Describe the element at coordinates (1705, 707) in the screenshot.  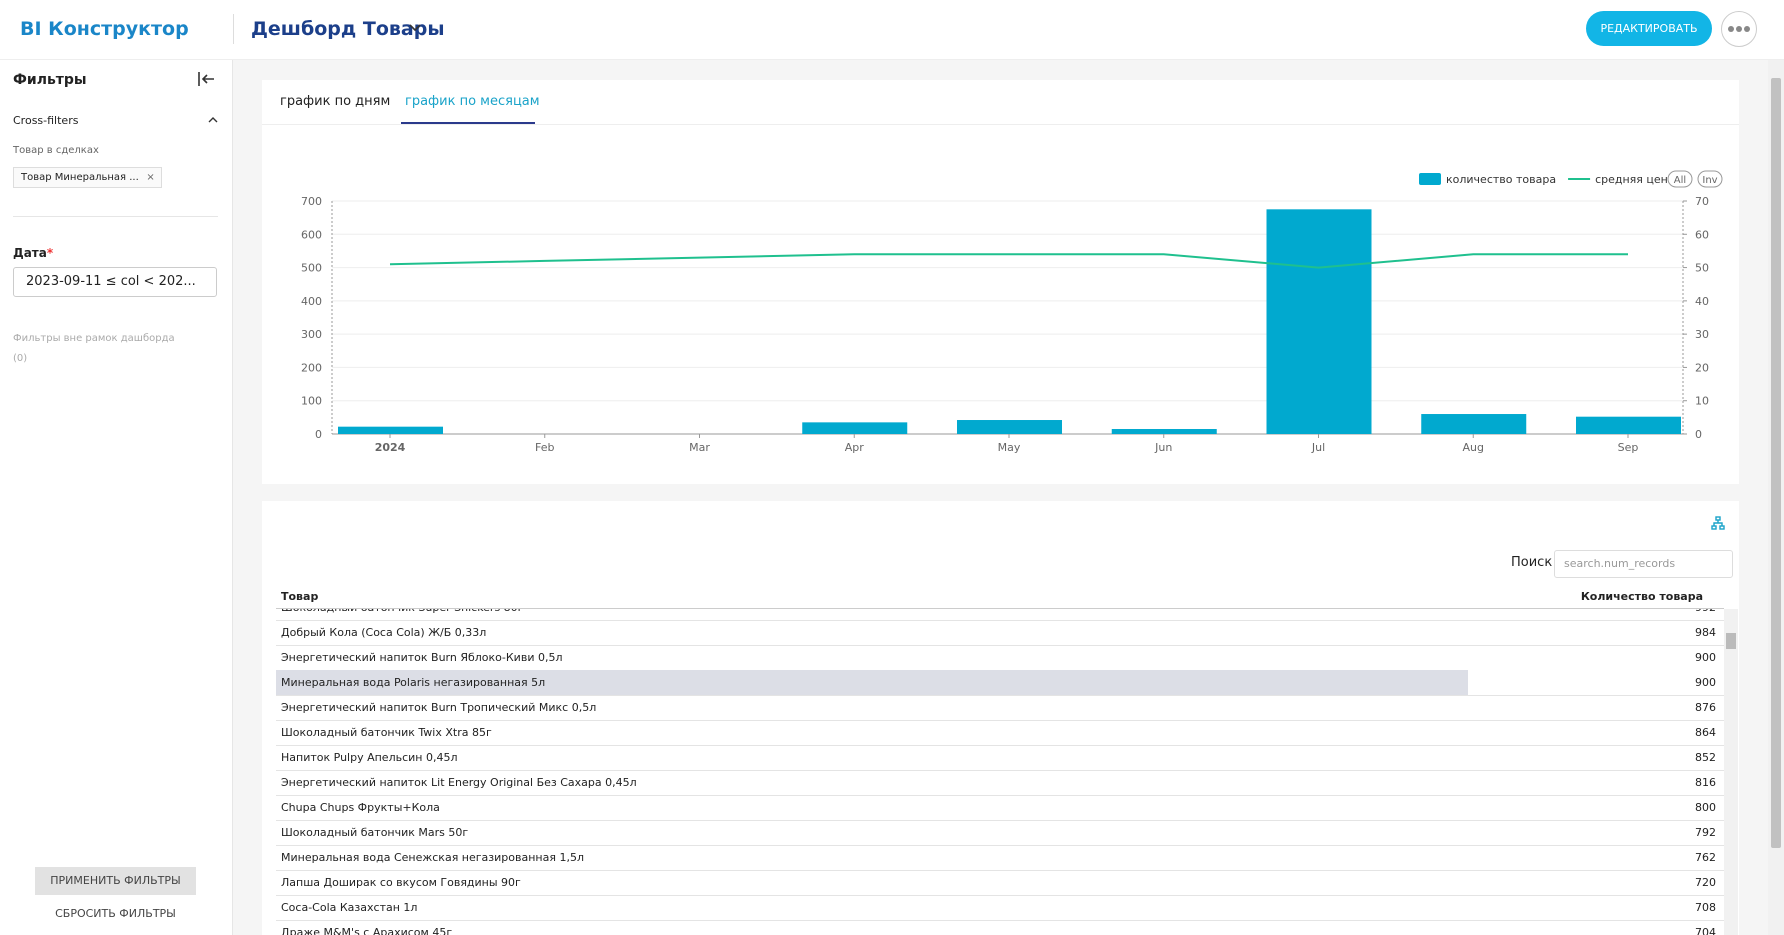
I see `table-cell: 876` at that location.